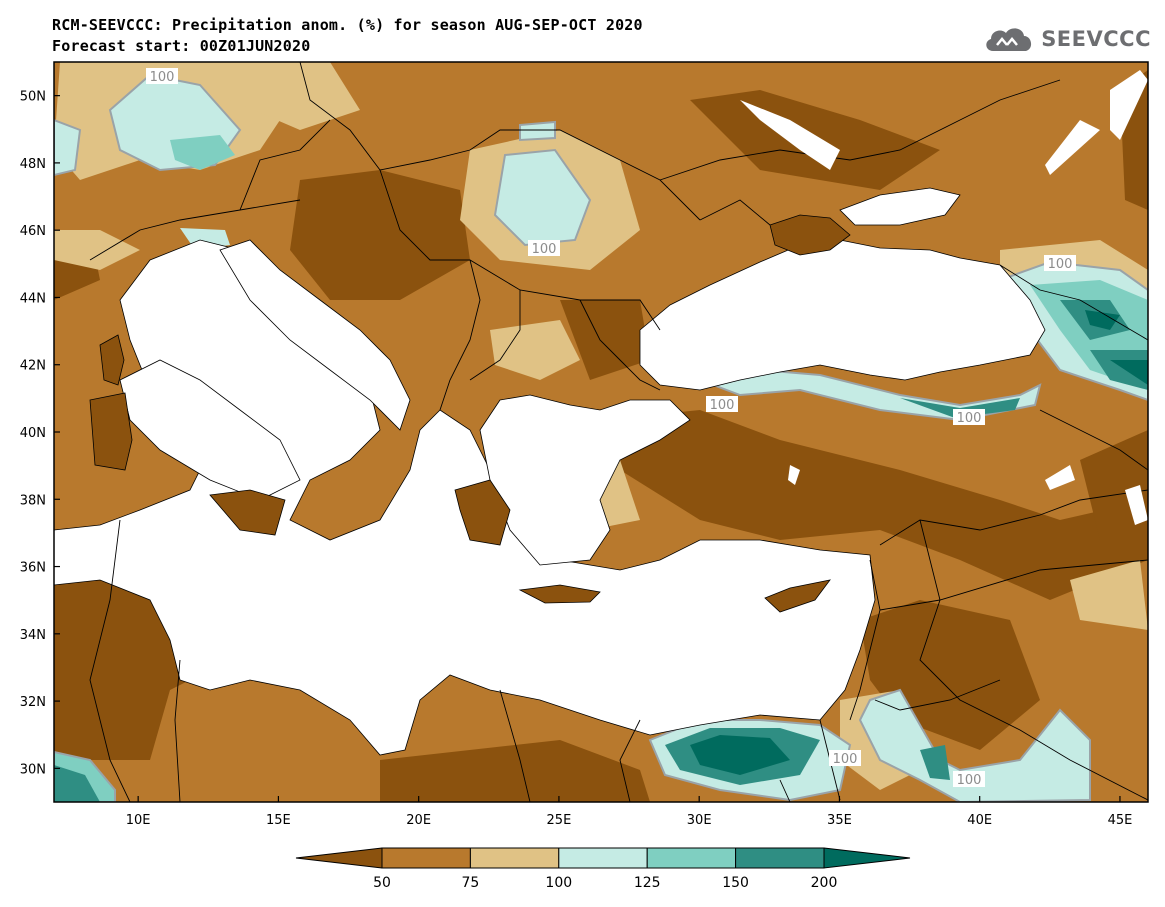 The image size is (1165, 907). Describe the element at coordinates (33, 702) in the screenshot. I see `y-tick-label: 32N` at that location.